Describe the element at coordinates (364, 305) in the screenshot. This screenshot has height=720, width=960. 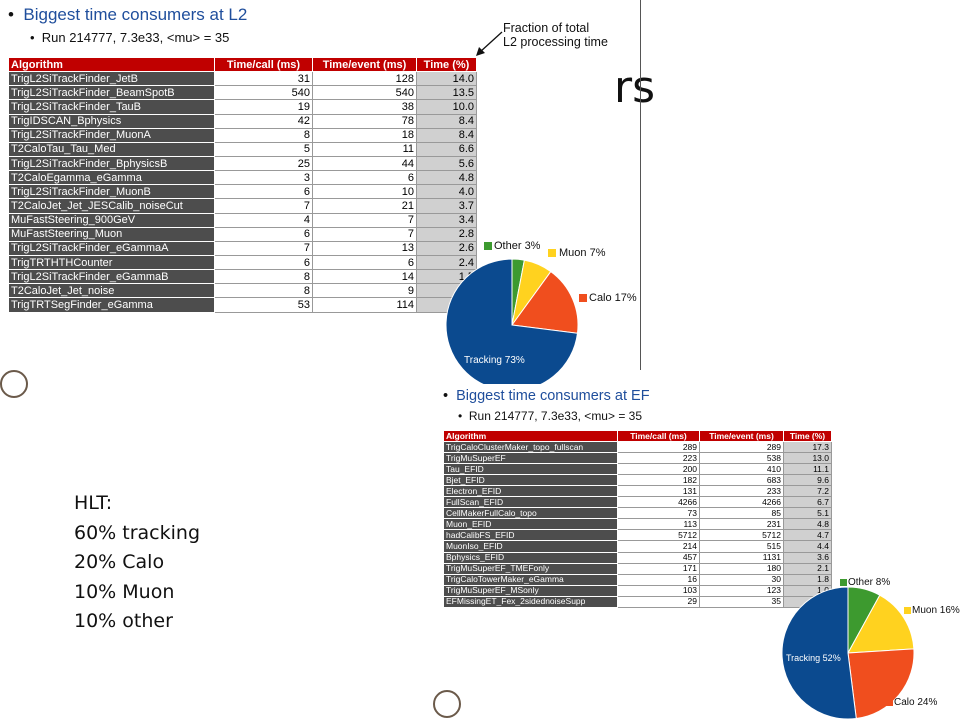
I see `value-cell: 114` at that location.